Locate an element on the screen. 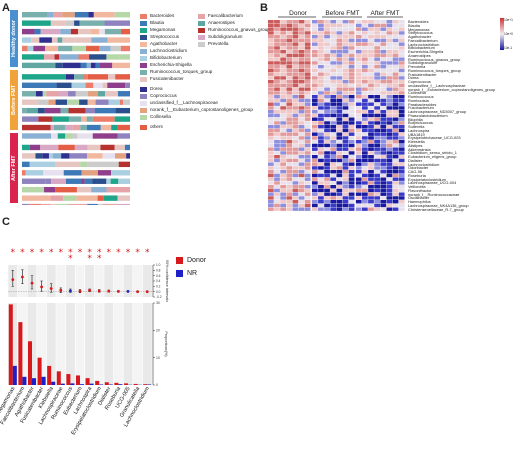 This screenshot has height=455, width=520. color-scale-bar is located at coordinates (502, 34).